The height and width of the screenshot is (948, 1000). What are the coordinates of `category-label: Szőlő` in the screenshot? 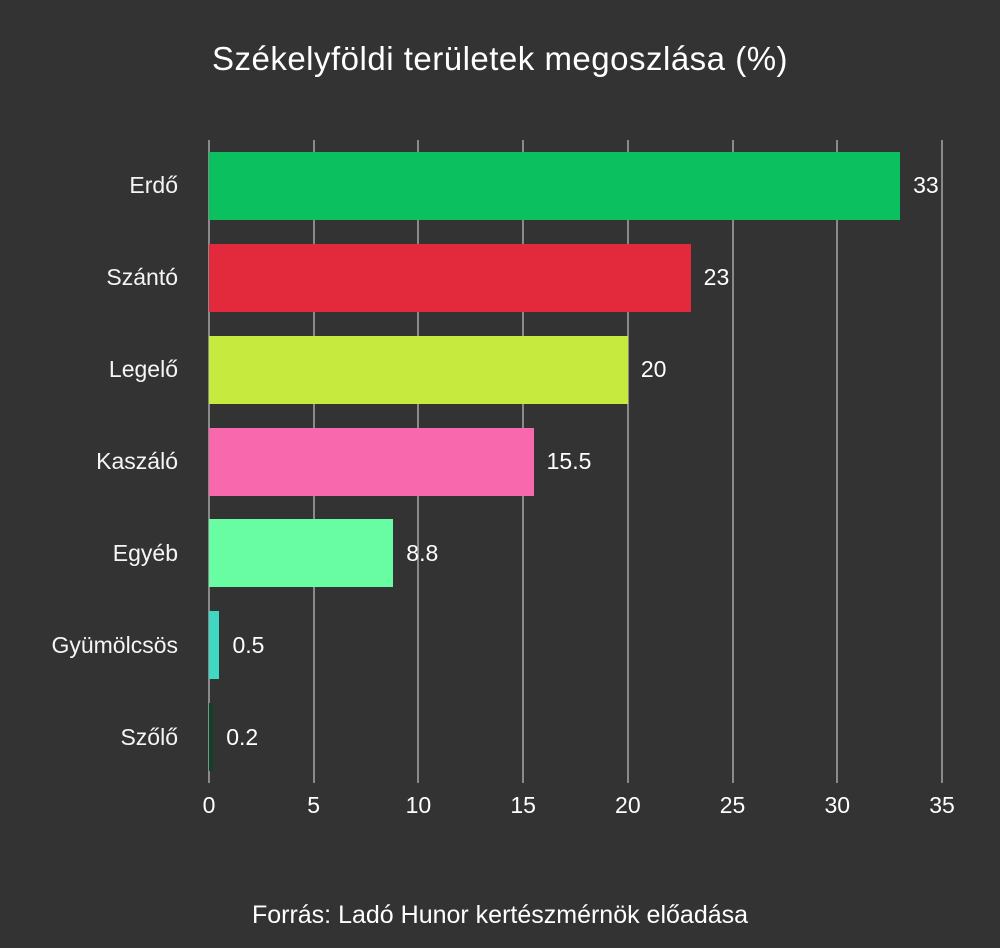 It's located at (149, 736).